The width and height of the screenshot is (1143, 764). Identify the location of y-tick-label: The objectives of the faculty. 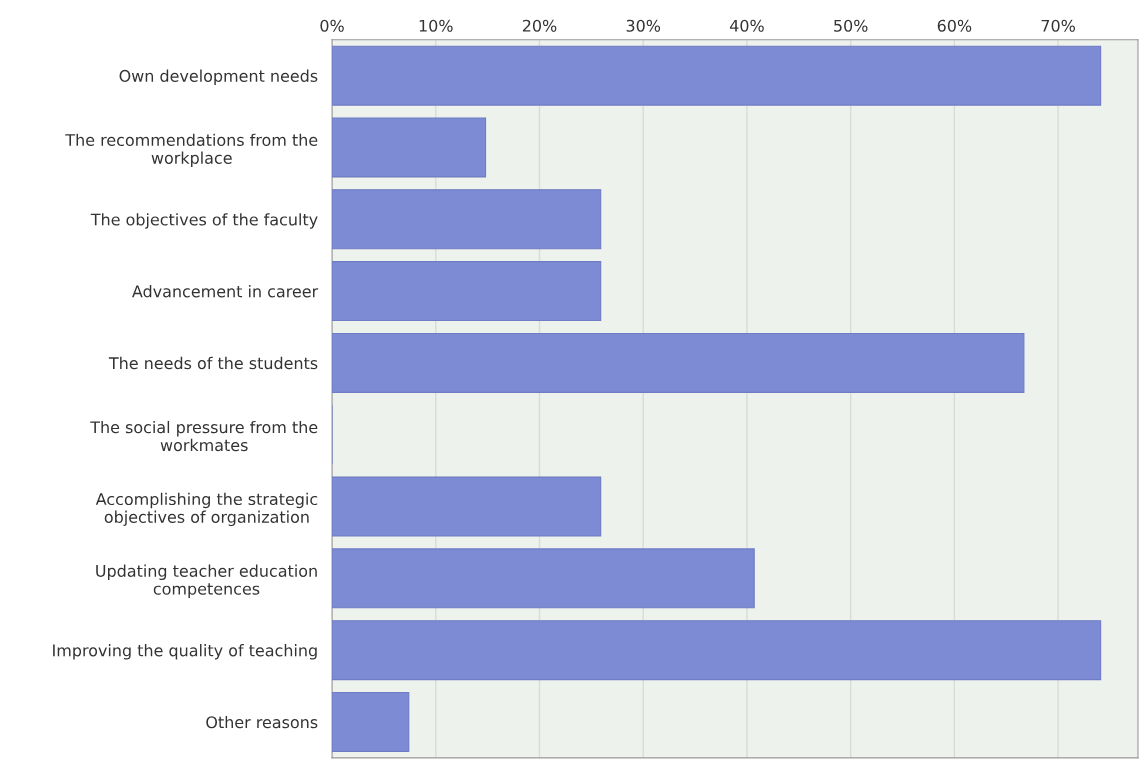
(204, 221).